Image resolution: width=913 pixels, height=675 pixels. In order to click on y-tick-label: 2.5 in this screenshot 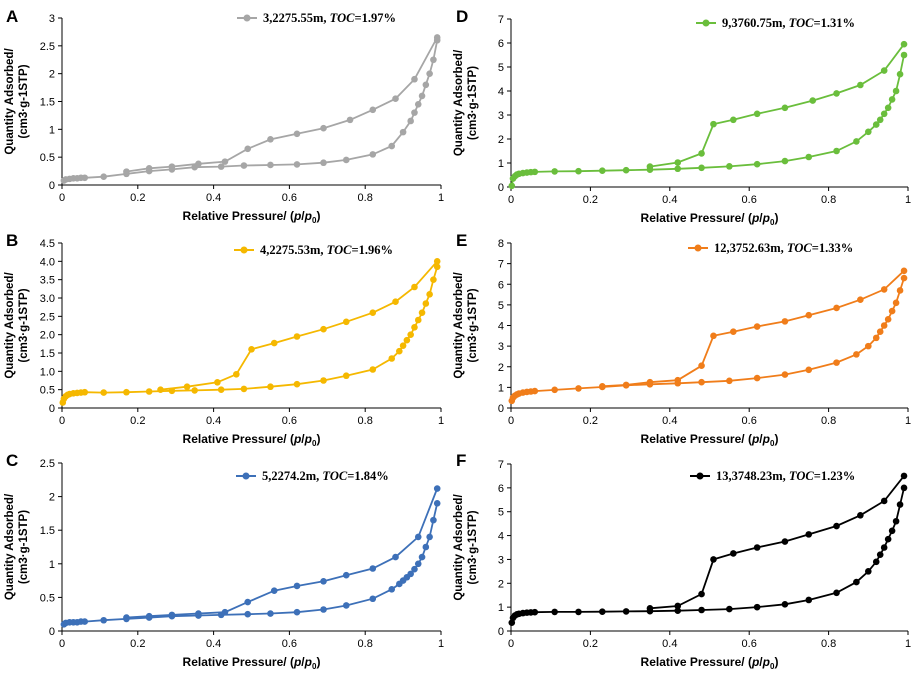, I will do `click(47, 317)`.